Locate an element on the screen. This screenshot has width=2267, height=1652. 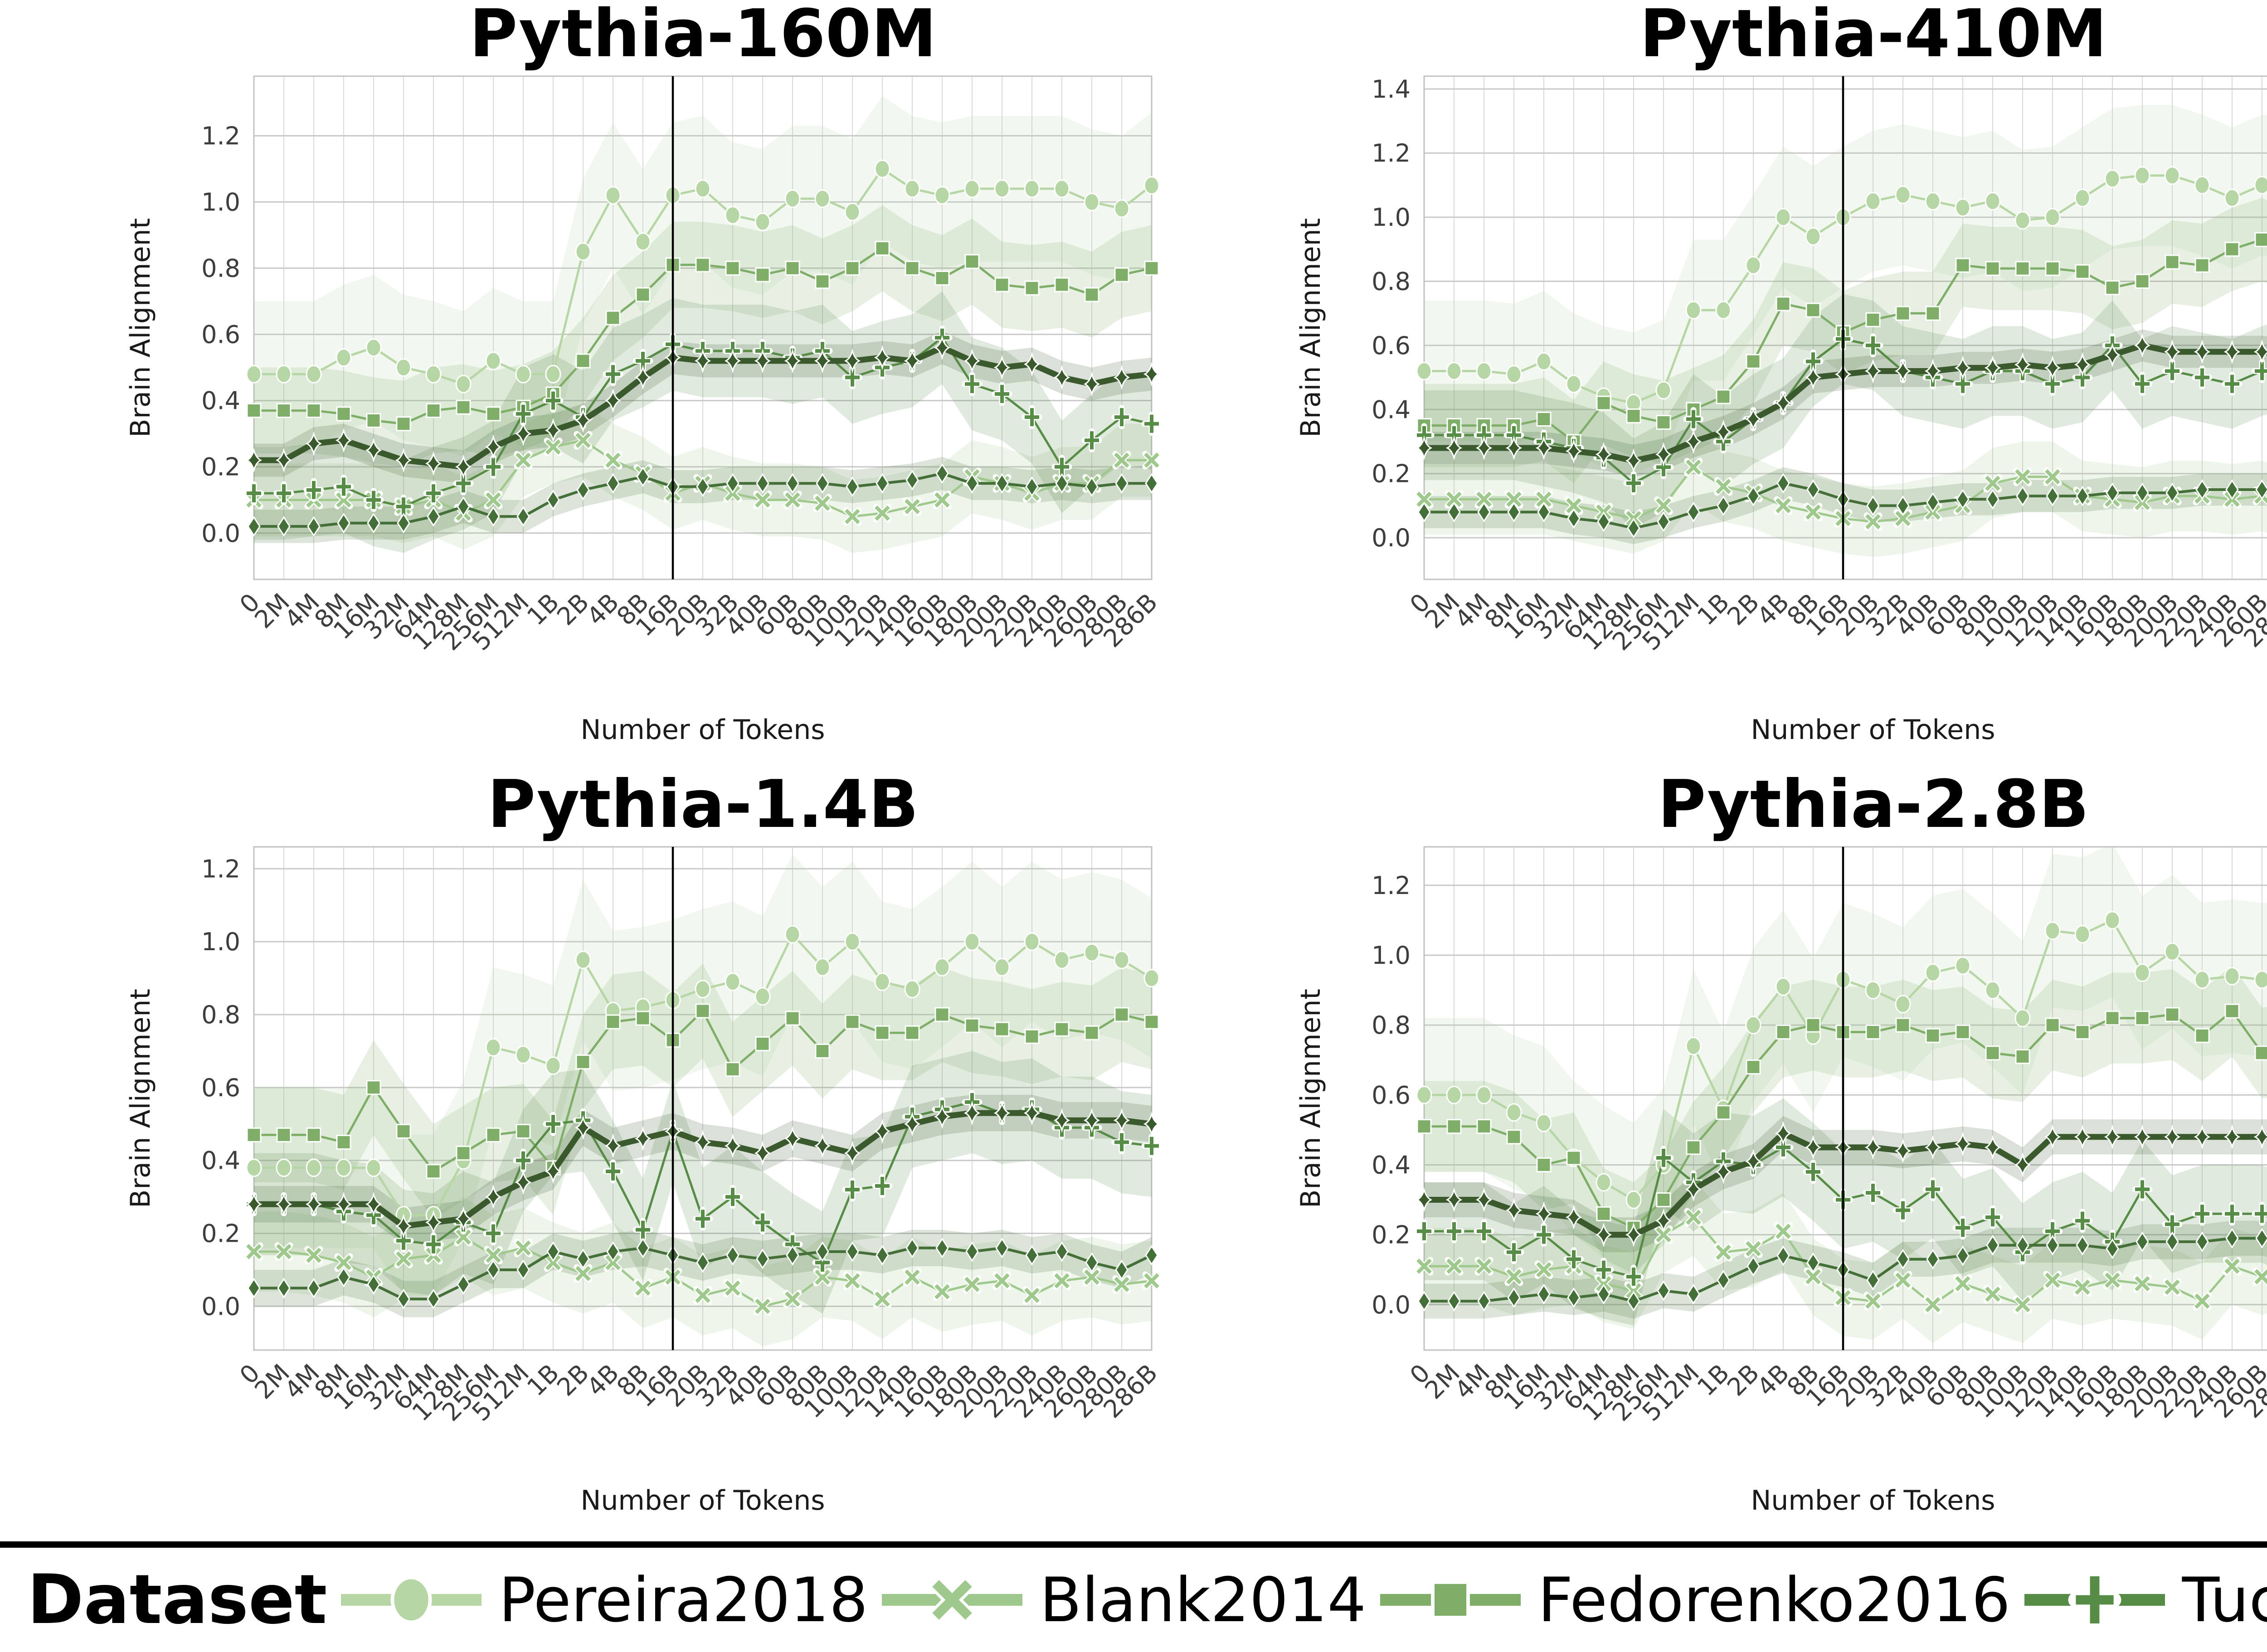
subplot-title: Pythia-2.8B is located at coordinates (1874, 804).